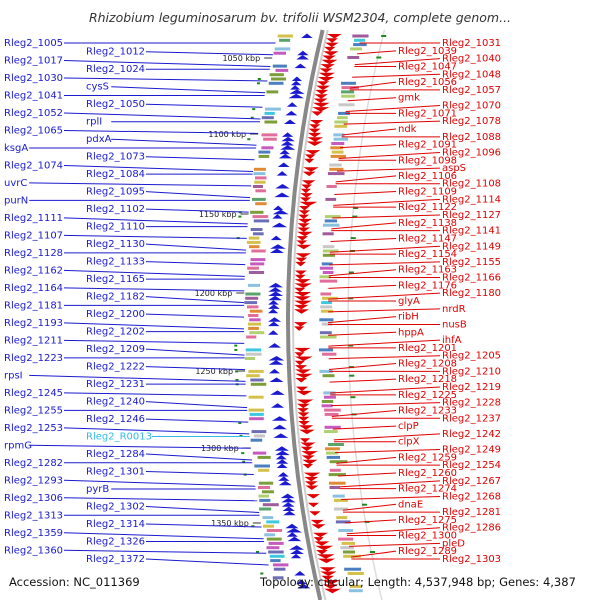 This screenshot has height=600, width=600. I want to click on gene-label: Rleg2_1149, so click(471, 246).